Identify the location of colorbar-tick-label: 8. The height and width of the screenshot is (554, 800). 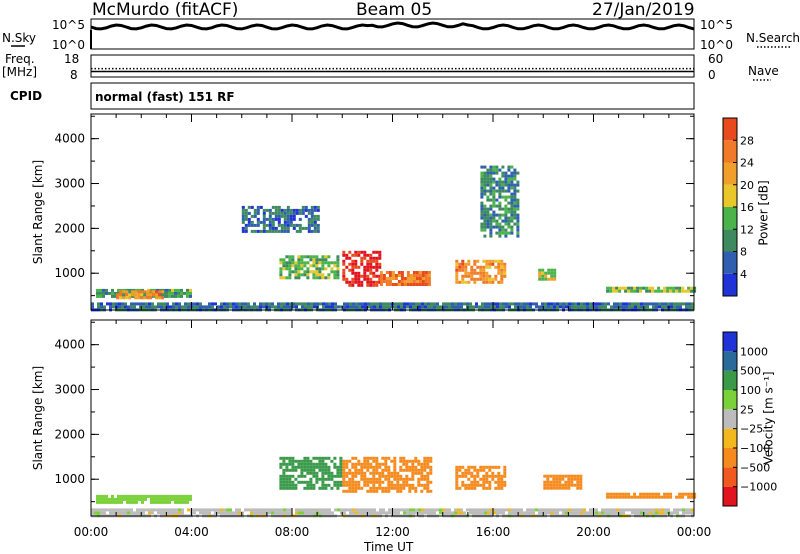
(743, 252).